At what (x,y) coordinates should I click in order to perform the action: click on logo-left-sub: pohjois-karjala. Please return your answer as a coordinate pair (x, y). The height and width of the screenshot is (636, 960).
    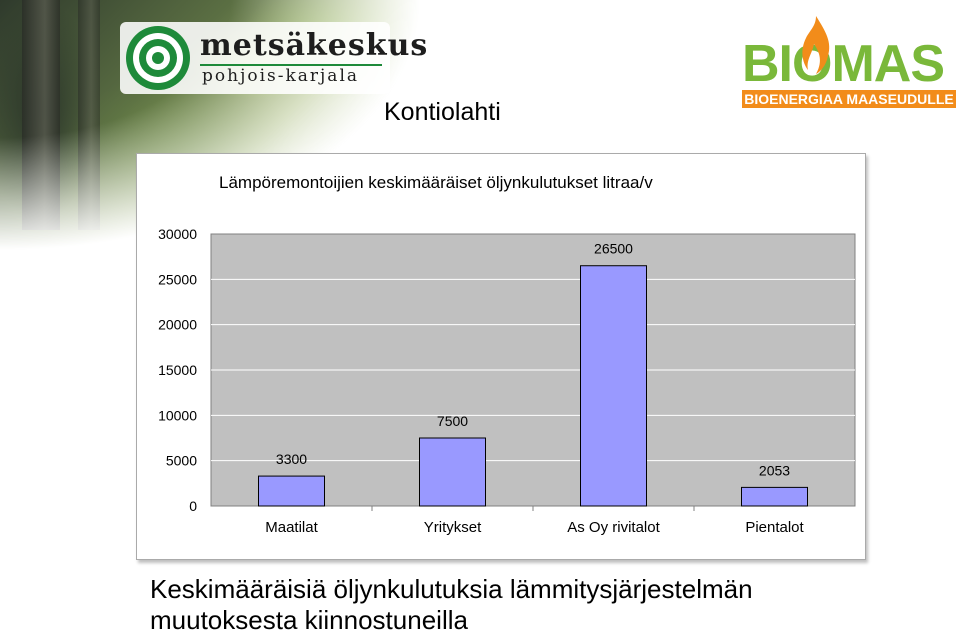
    Looking at the image, I should click on (281, 76).